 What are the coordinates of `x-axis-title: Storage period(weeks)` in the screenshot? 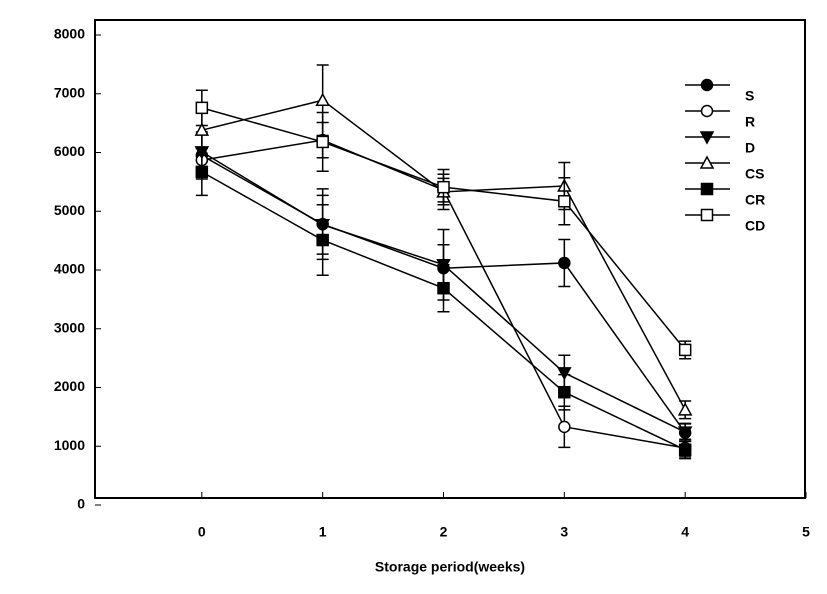 It's located at (450, 567).